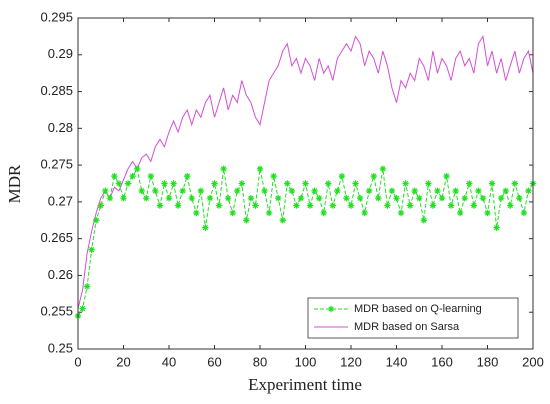 The width and height of the screenshot is (550, 404). Describe the element at coordinates (488, 361) in the screenshot. I see `x-tick-label: 180` at that location.